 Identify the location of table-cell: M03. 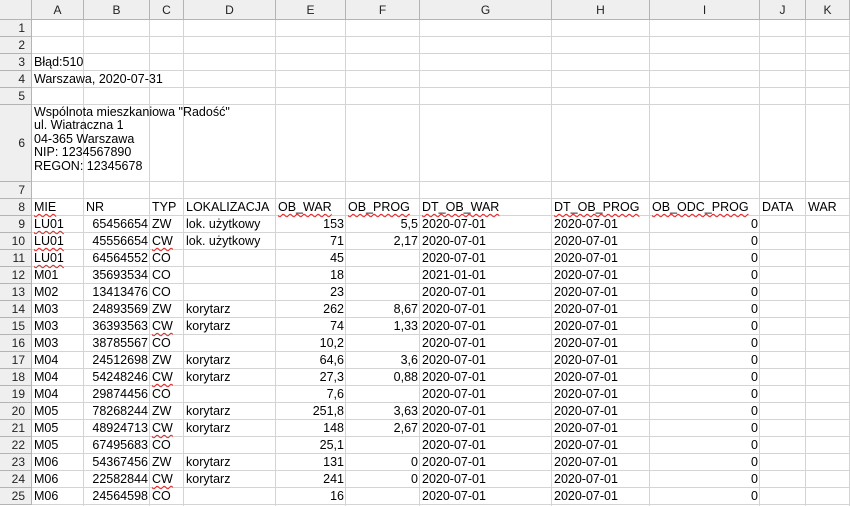
(46, 326).